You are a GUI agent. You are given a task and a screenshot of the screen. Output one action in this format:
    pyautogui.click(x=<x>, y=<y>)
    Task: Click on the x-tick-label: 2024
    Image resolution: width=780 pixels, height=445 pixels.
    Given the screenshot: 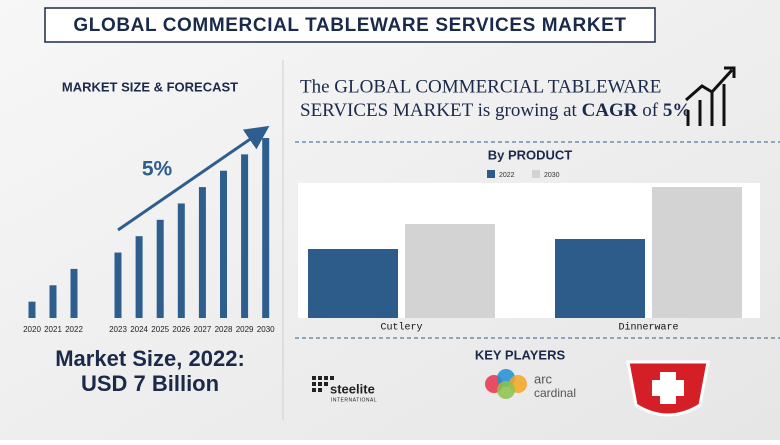 What is the action you would take?
    pyautogui.click(x=139, y=329)
    